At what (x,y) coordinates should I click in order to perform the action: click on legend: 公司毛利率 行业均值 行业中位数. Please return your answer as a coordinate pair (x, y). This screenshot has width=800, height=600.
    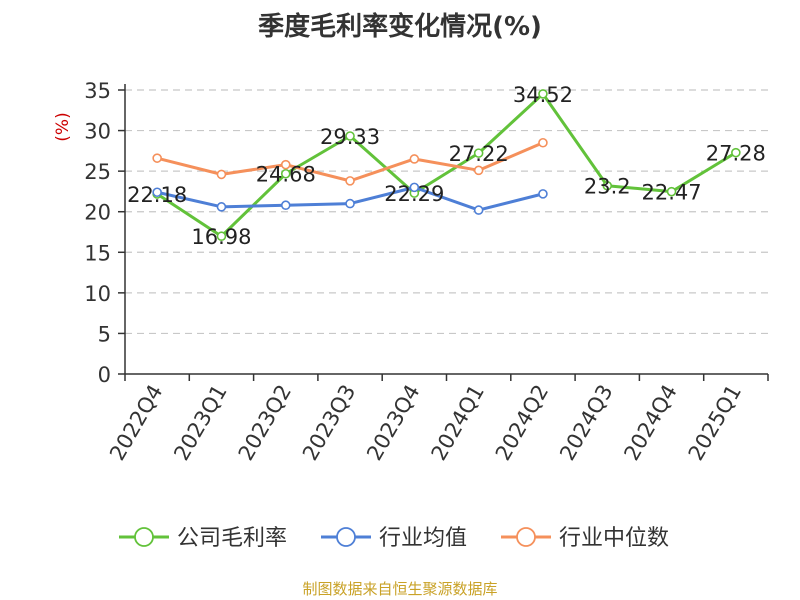
    Looking at the image, I should click on (394, 538).